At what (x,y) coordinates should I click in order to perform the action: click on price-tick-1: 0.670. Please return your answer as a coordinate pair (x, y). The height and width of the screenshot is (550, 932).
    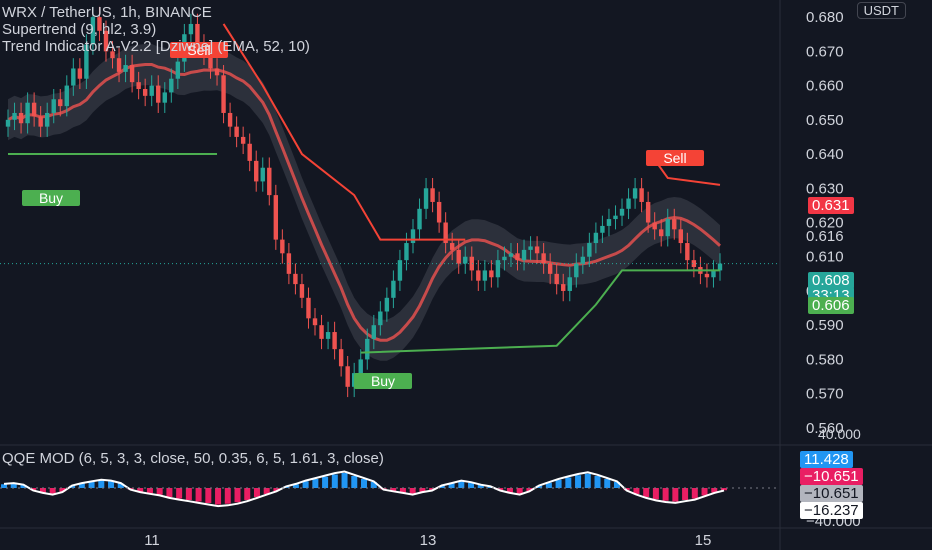
    Looking at the image, I should click on (825, 51).